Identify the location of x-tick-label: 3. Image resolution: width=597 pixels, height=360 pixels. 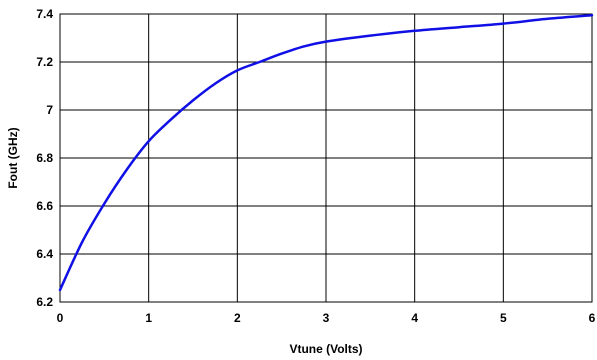
(326, 318).